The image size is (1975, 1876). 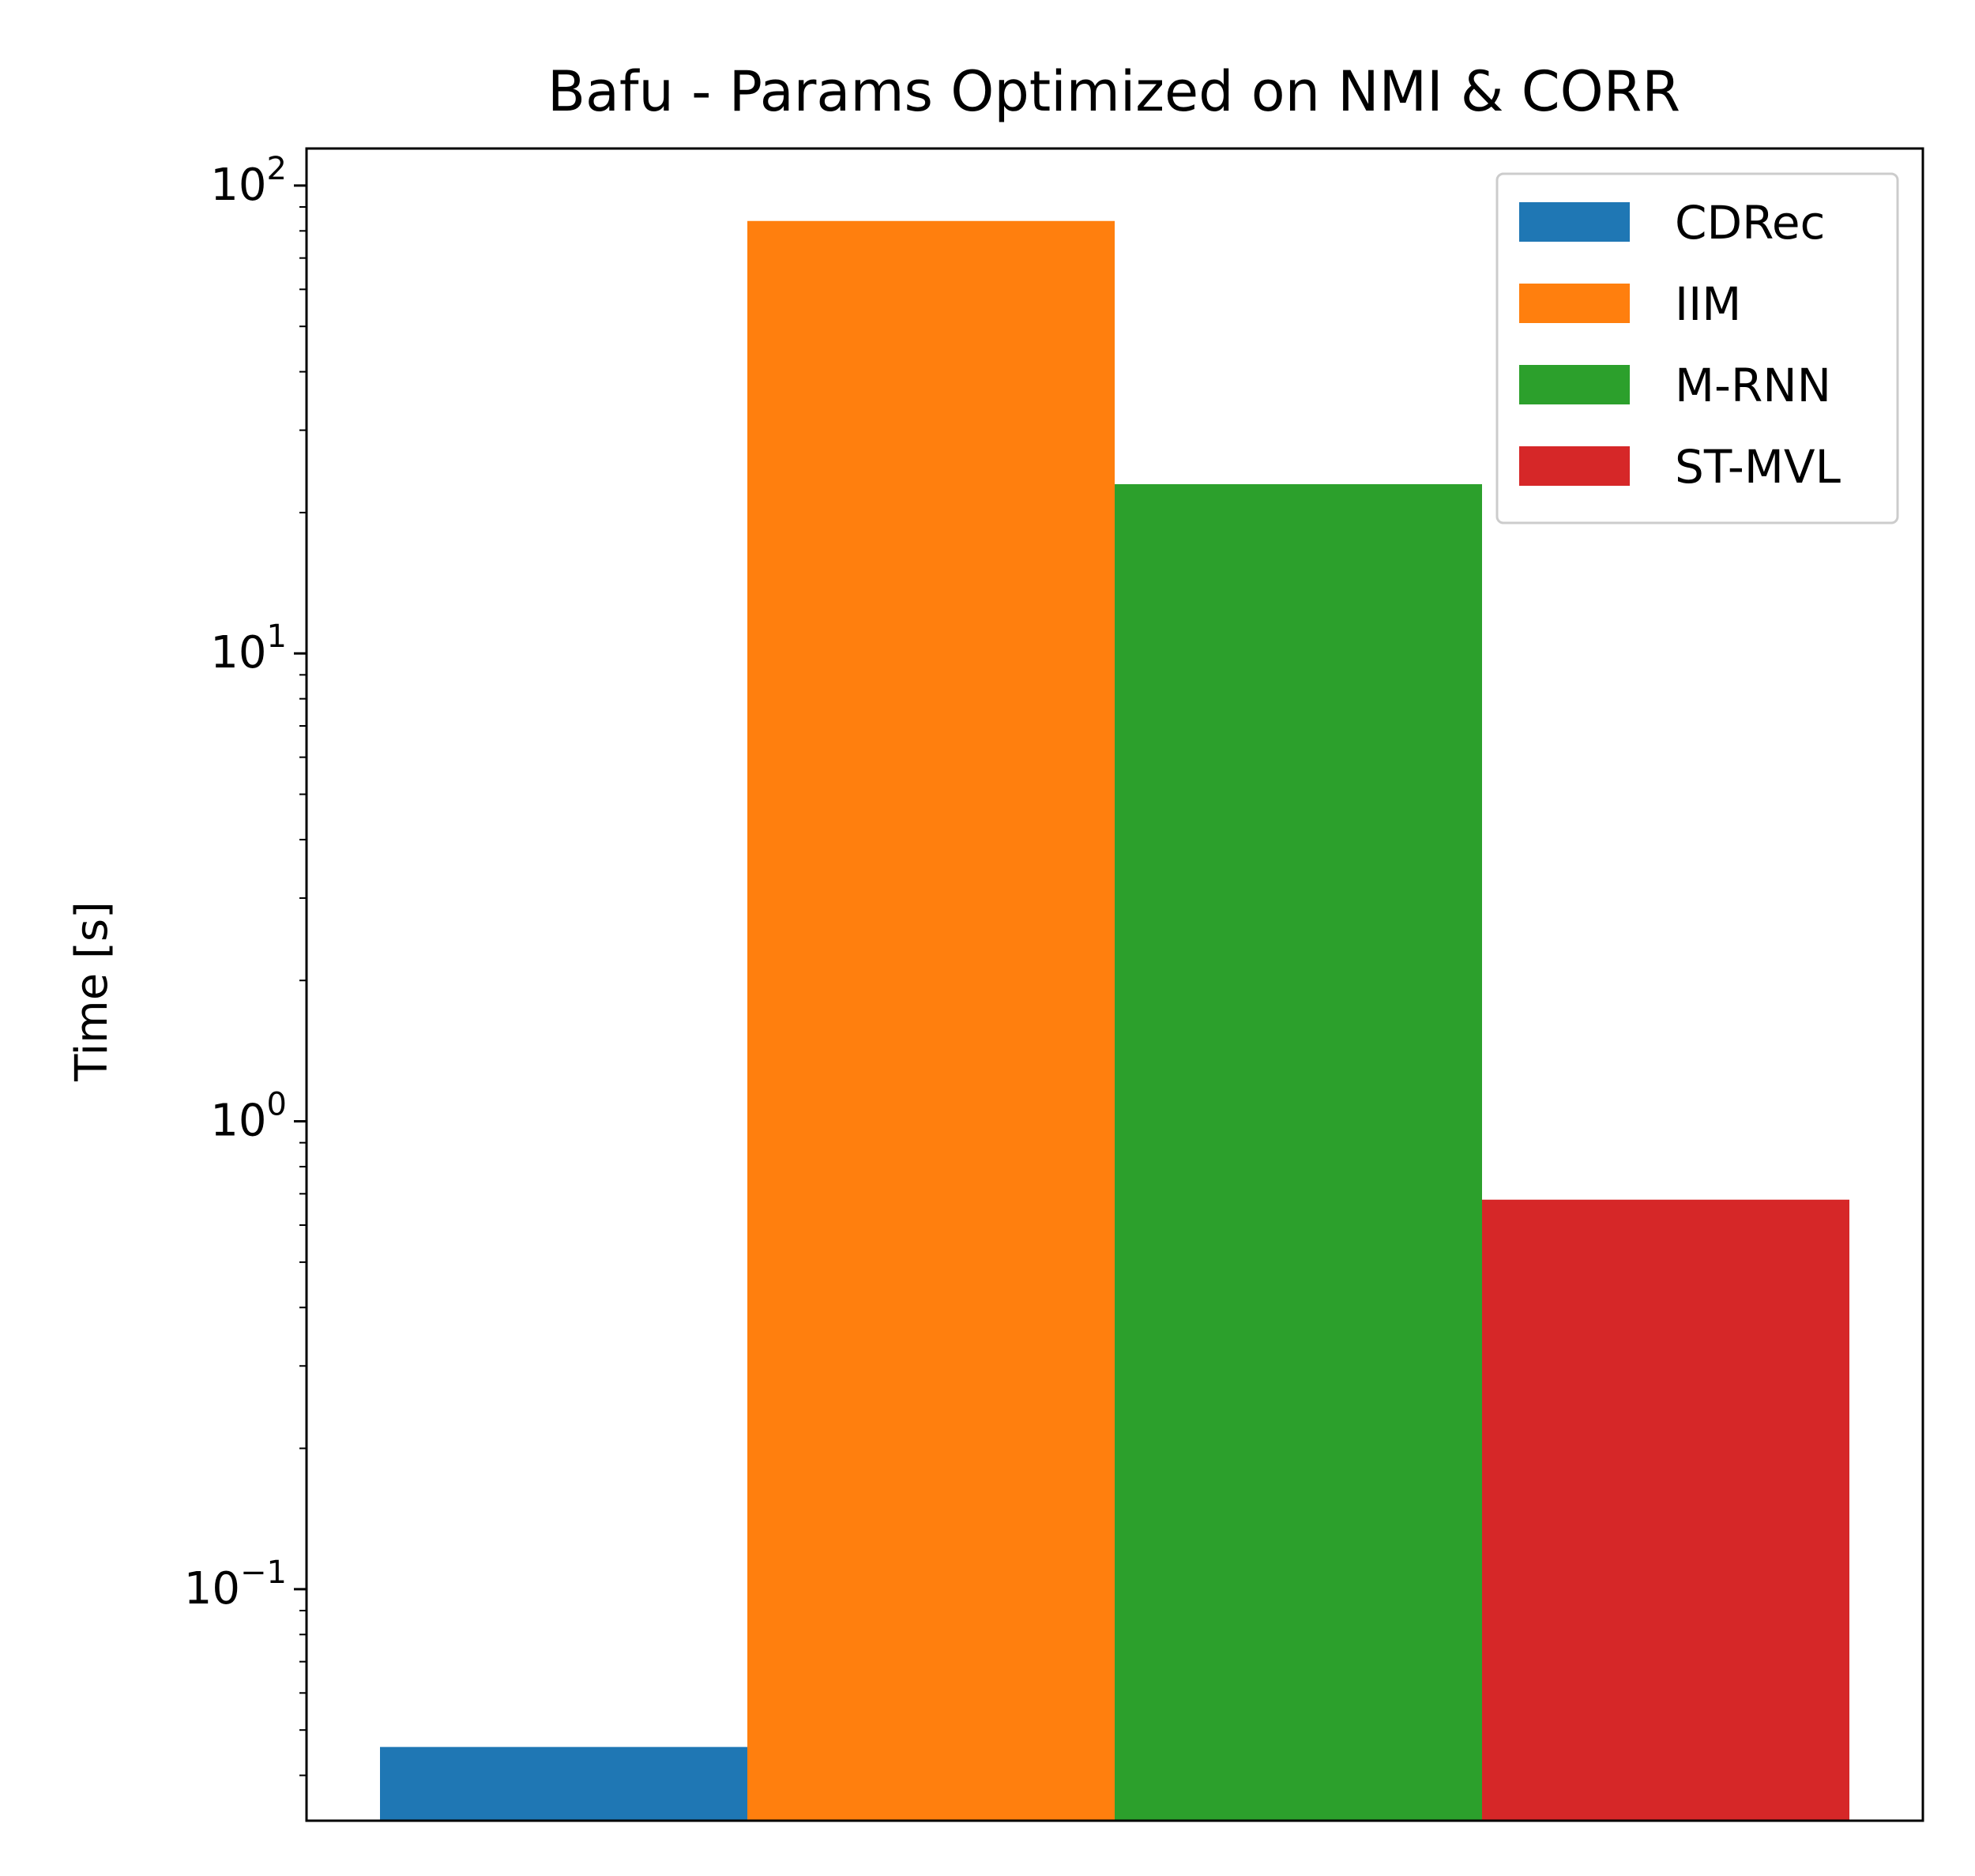 What do you see at coordinates (1750, 223) in the screenshot?
I see `legend-label-cdrec: CDRec` at bounding box center [1750, 223].